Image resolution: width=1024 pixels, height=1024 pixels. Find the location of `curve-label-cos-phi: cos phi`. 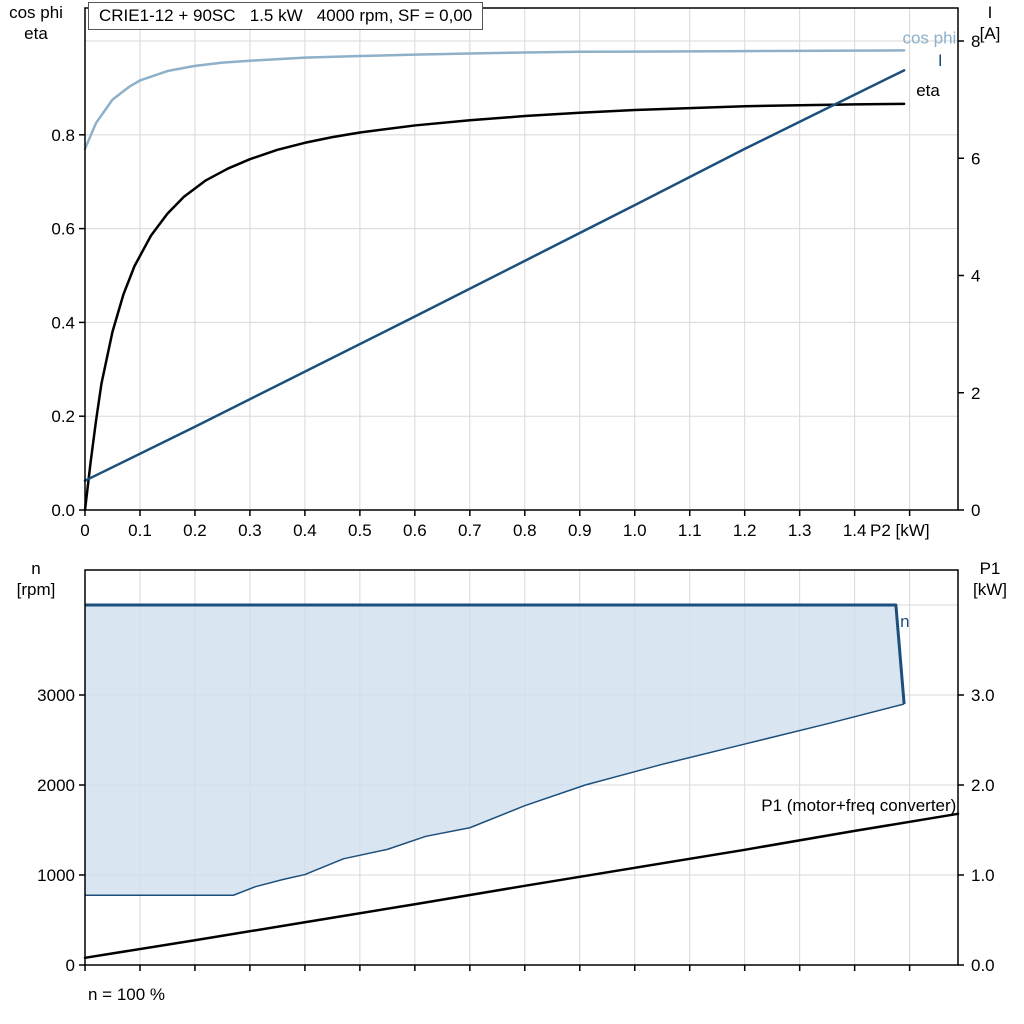

curve-label-cos-phi: cos phi is located at coordinates (929, 38).